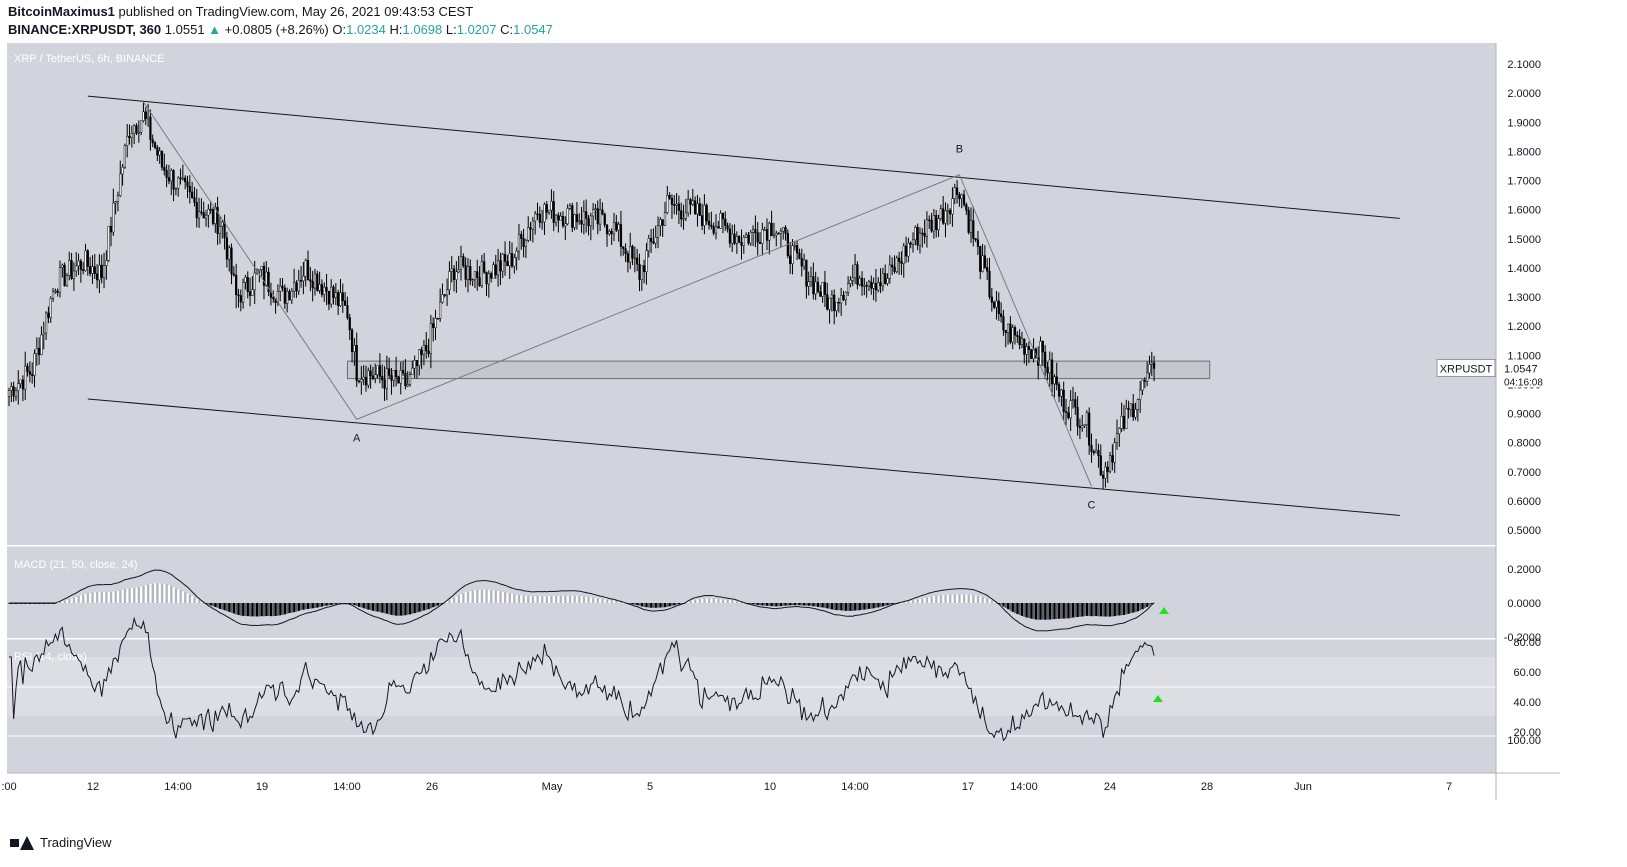 The height and width of the screenshot is (867, 1627). Describe the element at coordinates (85, 29) in the screenshot. I see `symbol-label: BINANCE:XRPUSDT, 360` at that location.